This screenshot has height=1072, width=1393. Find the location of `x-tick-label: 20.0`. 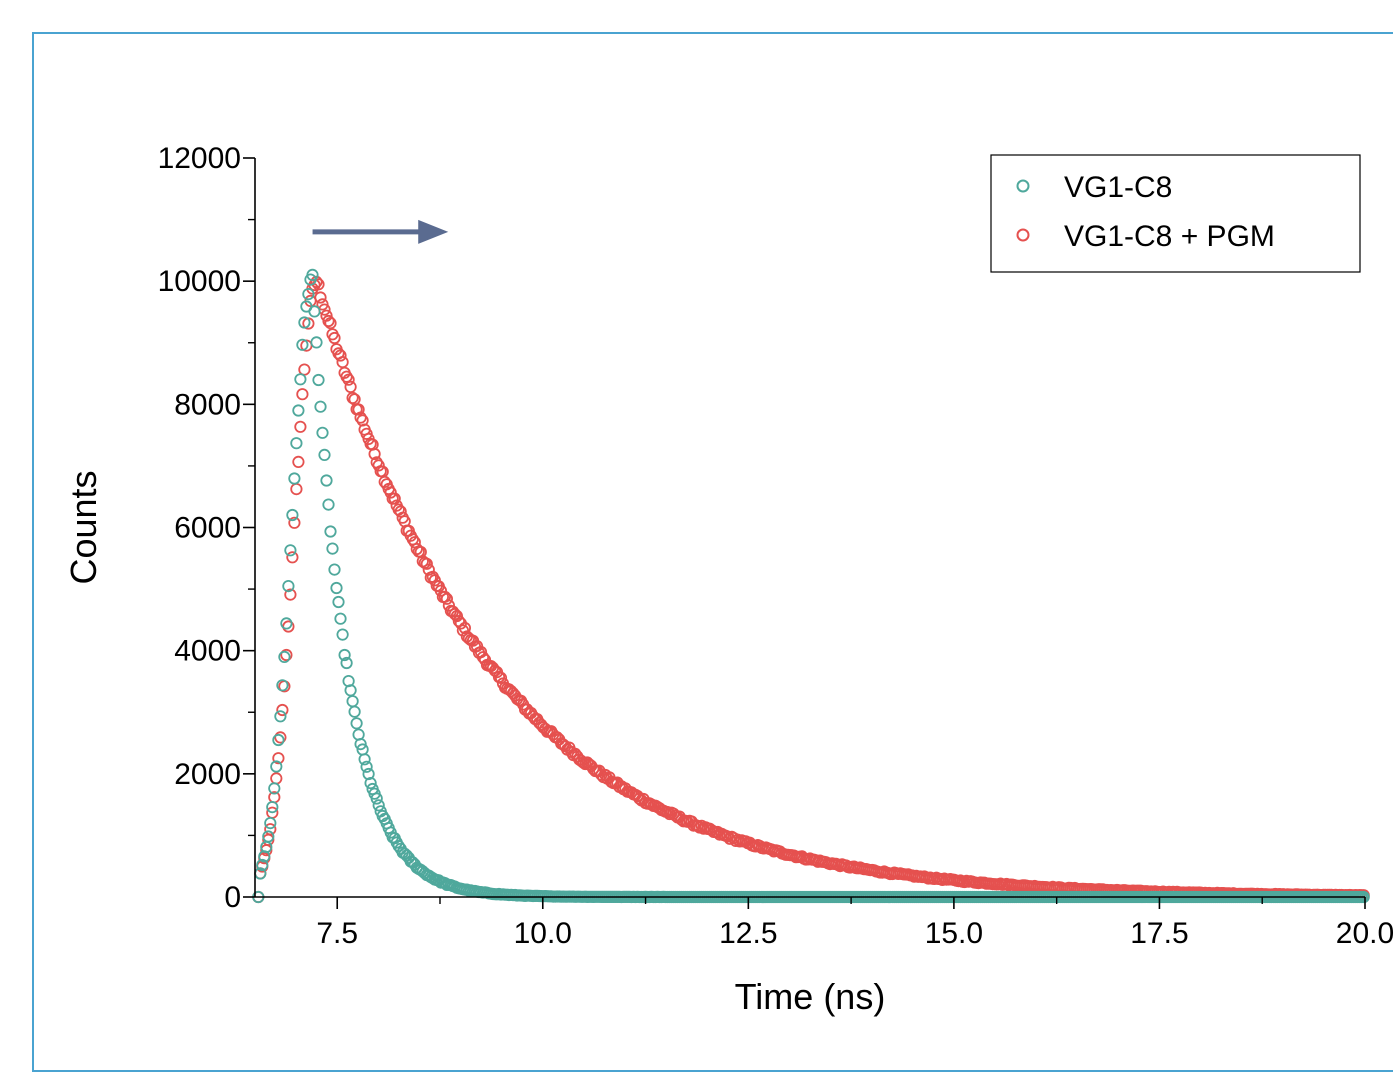

x-tick-label: 20.0 is located at coordinates (1364, 933).